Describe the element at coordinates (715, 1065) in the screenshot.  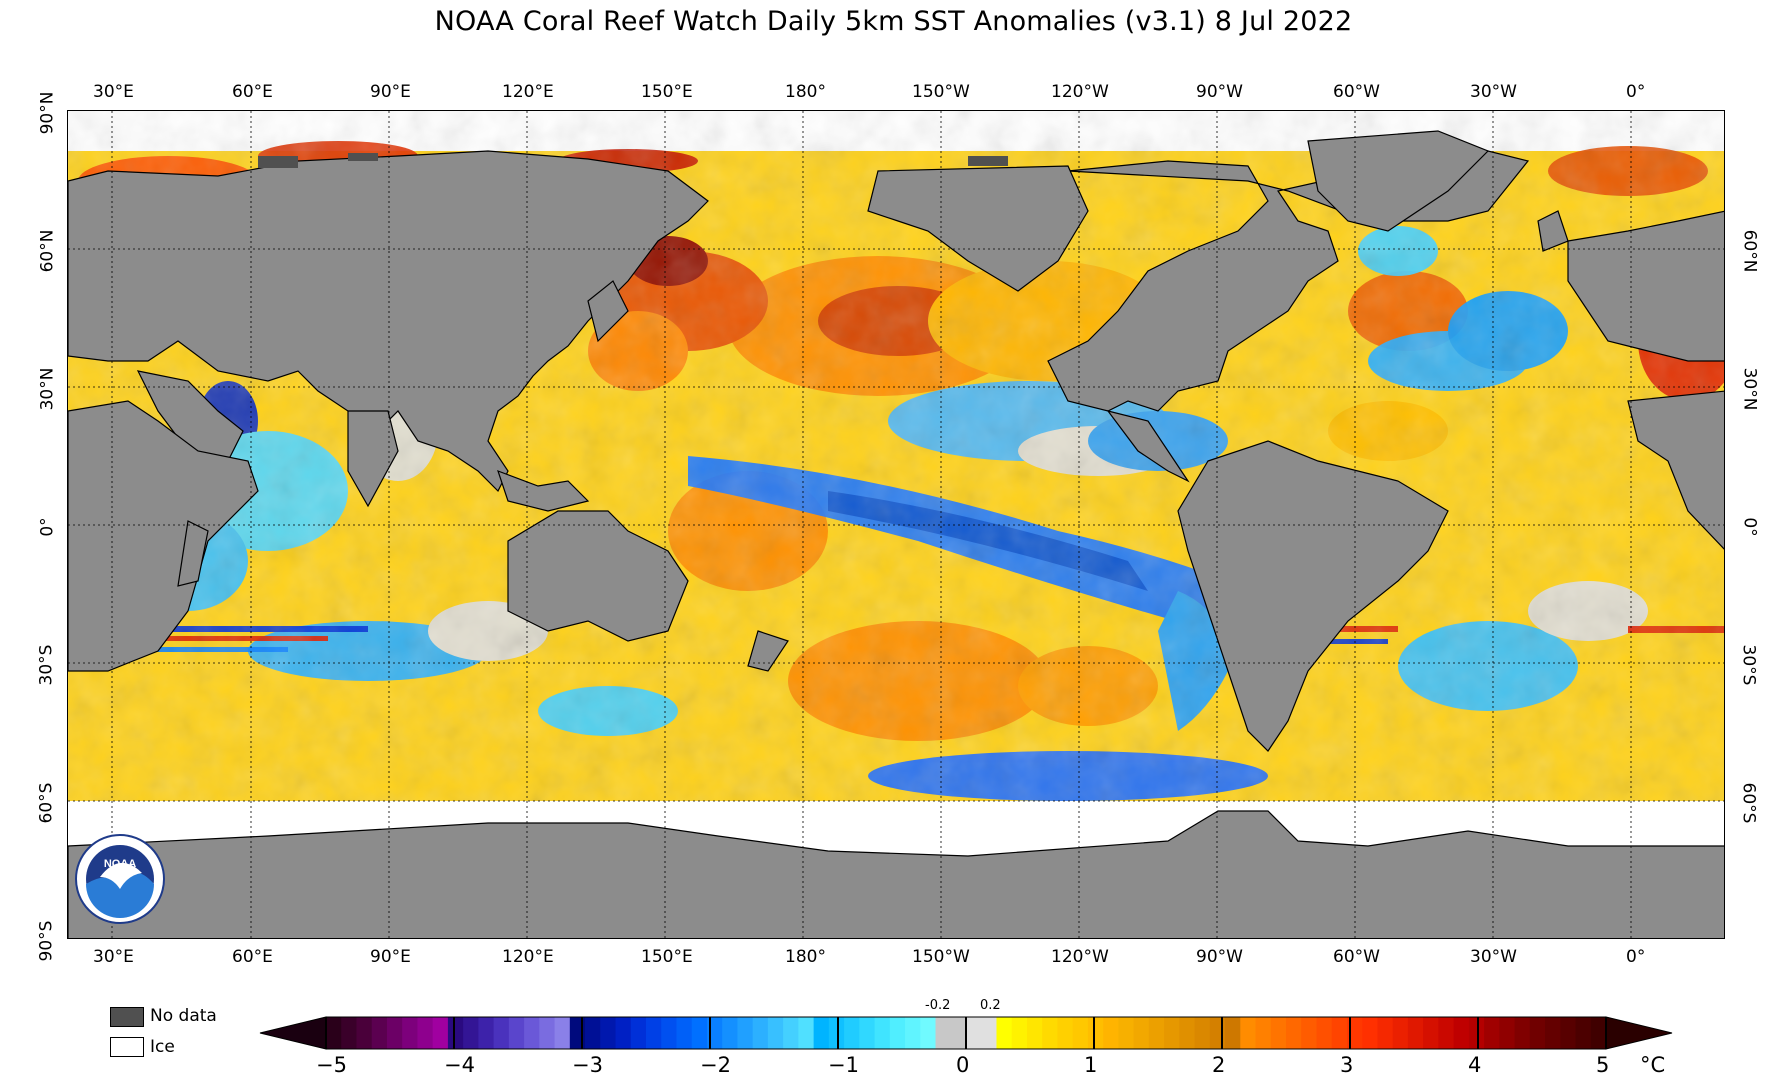
I see `colorbar-tick-label: −2` at that location.